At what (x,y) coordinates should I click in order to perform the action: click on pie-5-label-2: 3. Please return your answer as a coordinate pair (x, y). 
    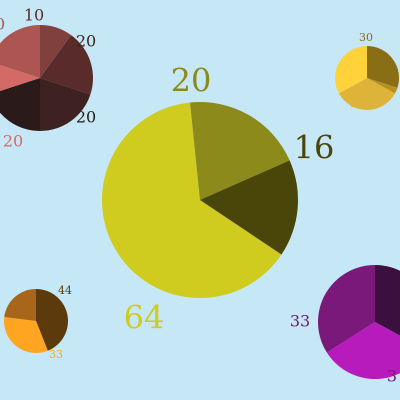
    Looking at the image, I should click on (392, 376).